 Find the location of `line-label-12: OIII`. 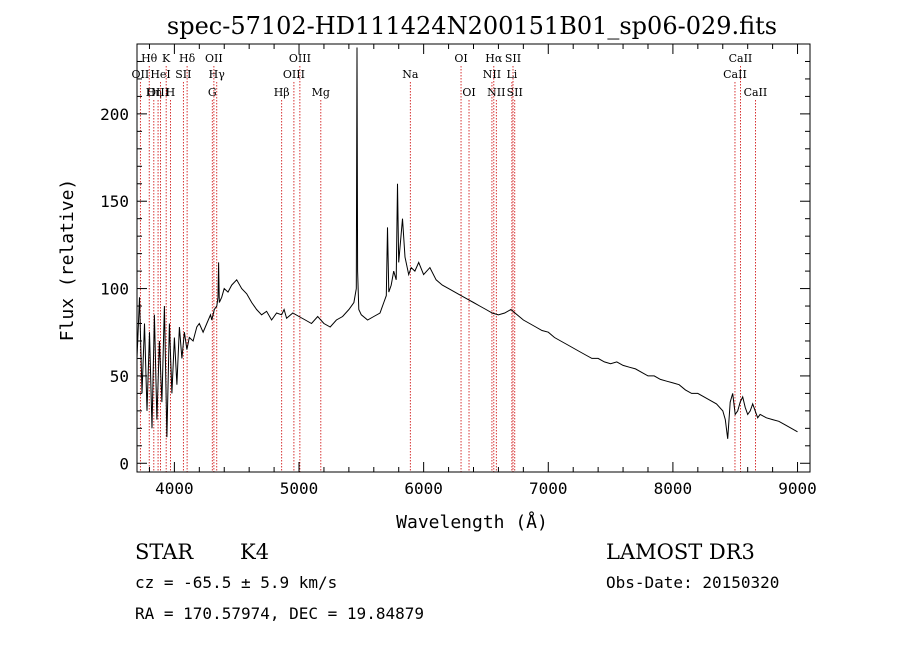

line-label-12: OIII is located at coordinates (300, 58).